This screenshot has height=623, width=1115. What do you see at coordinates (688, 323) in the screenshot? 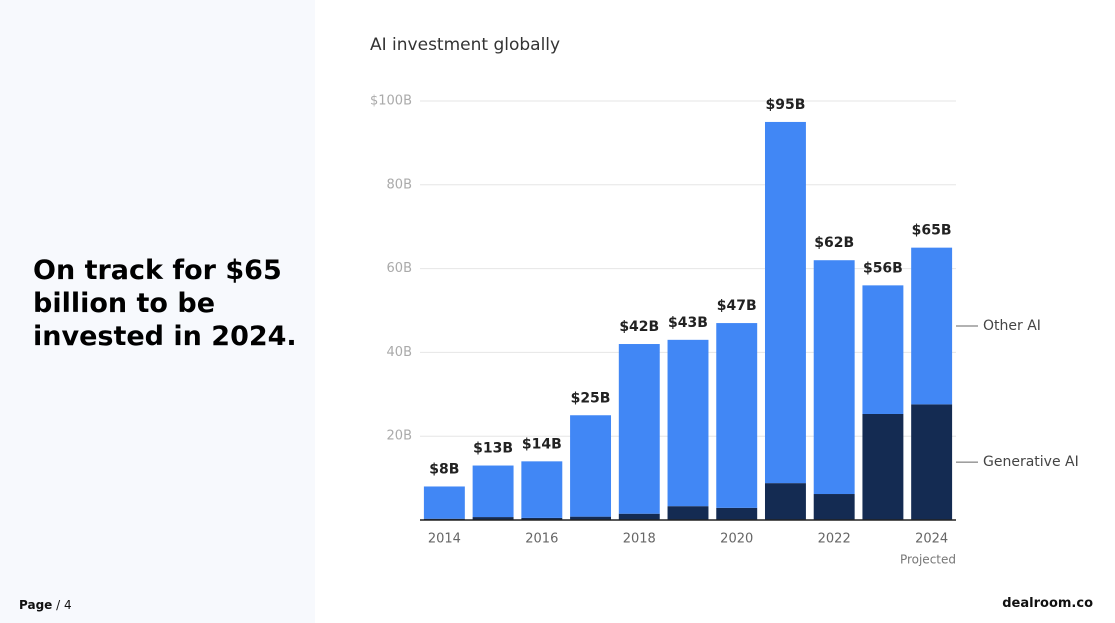
I see `total-label: $43B` at bounding box center [688, 323].